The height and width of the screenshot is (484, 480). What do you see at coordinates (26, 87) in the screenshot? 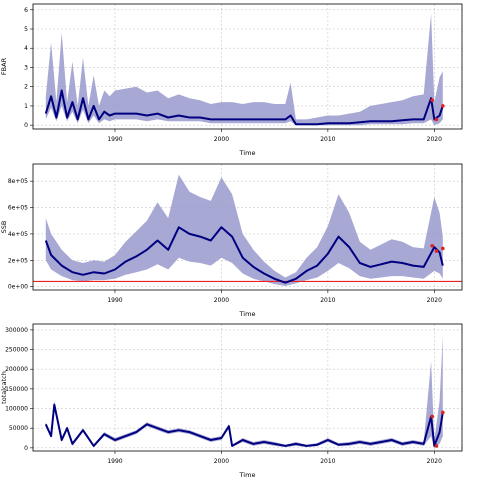
I see `y-tick-label: 2` at bounding box center [26, 87].